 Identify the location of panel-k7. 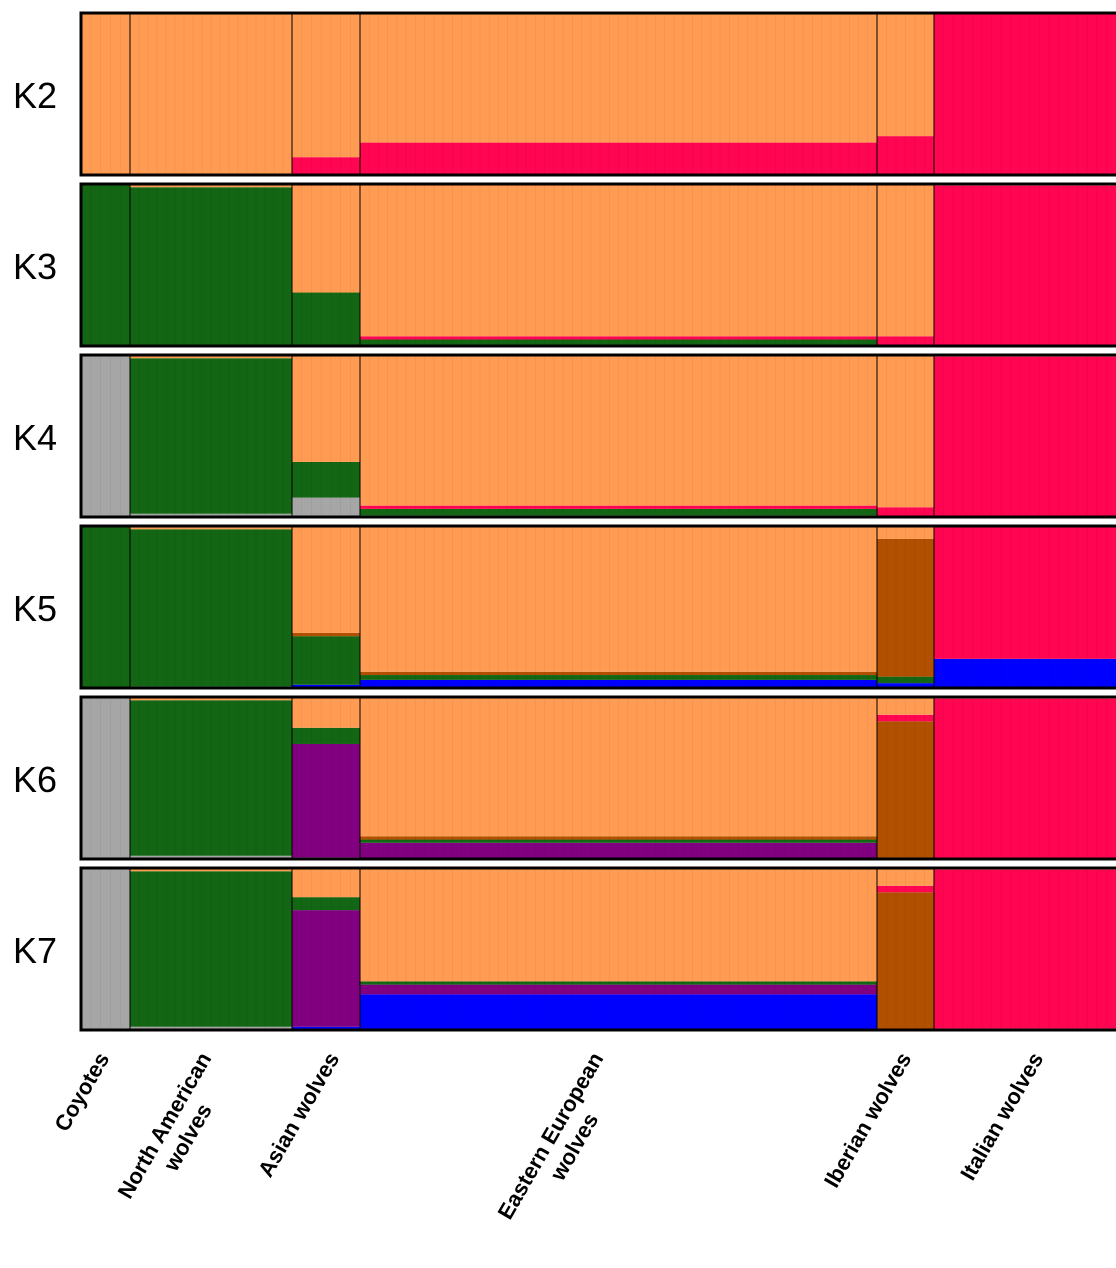
(597, 949).